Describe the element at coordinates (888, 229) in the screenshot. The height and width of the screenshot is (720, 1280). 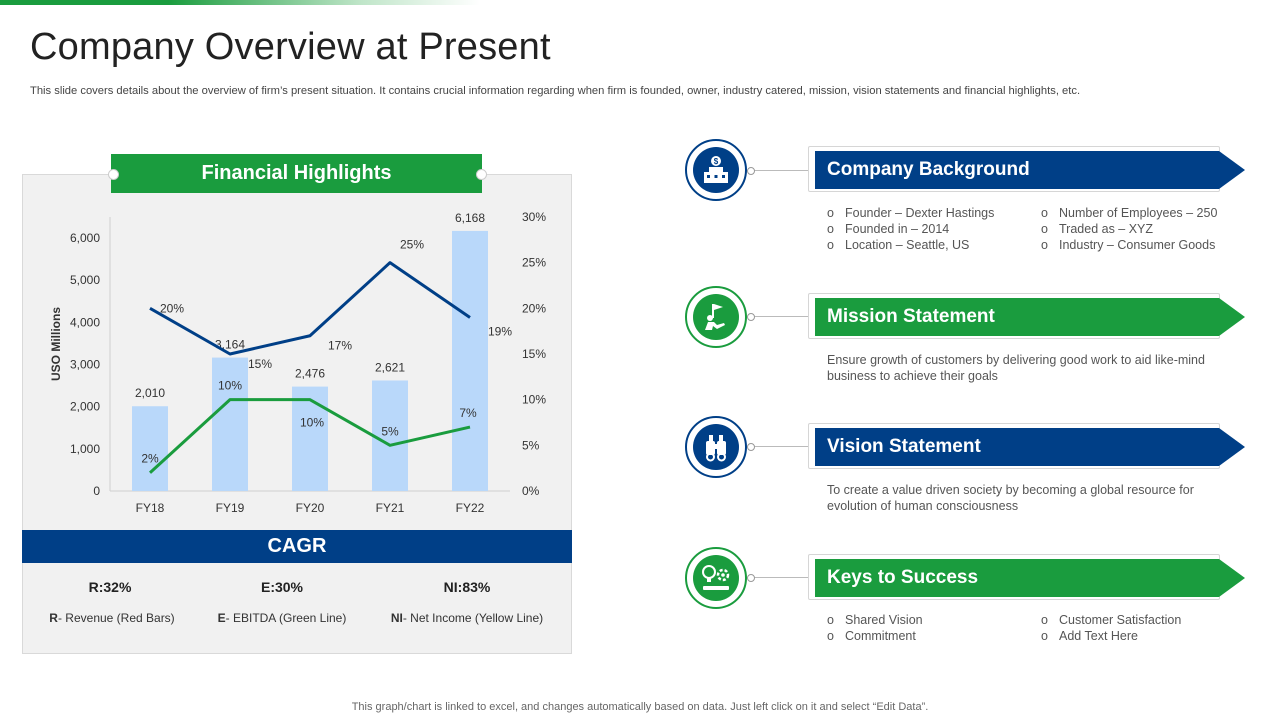
I see `list-item: o Founded in – 2014` at that location.